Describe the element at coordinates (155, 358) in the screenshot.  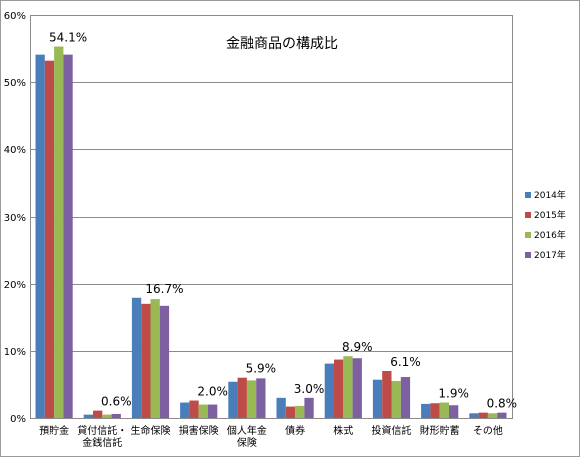
I see `bar-2016年-2` at that location.